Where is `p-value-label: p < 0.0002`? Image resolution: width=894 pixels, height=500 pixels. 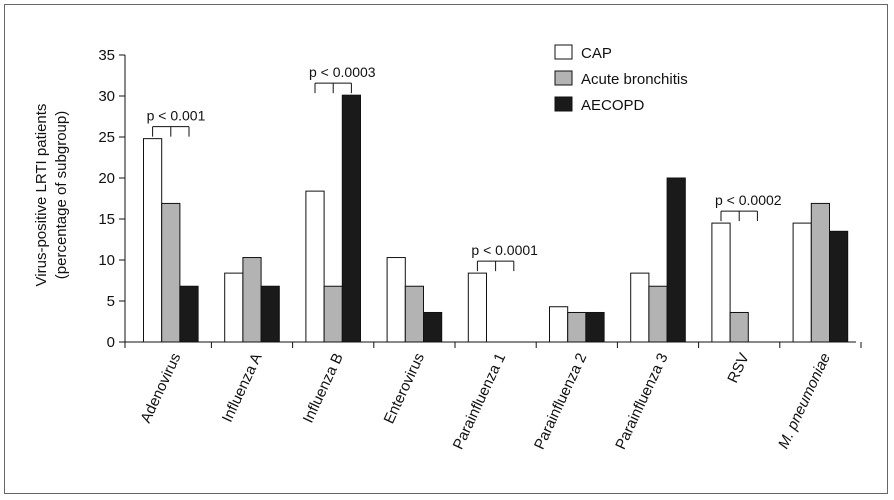 p-value-label: p < 0.0002 is located at coordinates (748, 200).